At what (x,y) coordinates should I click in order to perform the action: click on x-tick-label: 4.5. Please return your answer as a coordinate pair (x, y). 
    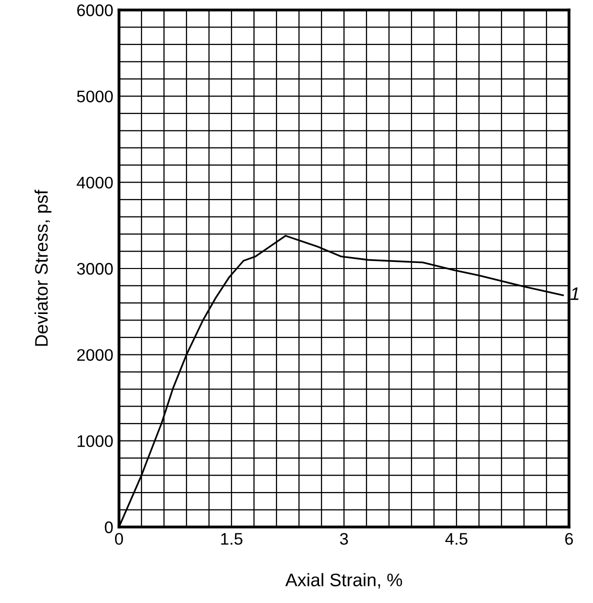
    Looking at the image, I should click on (456, 539).